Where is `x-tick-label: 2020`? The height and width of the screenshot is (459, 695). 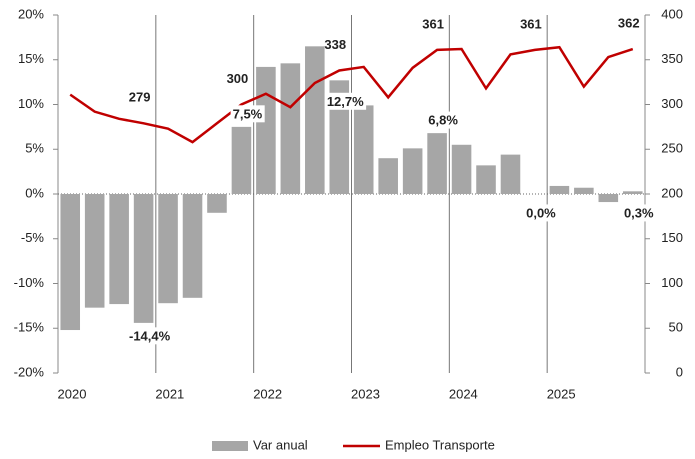 x-tick-label: 2020 is located at coordinates (72, 393).